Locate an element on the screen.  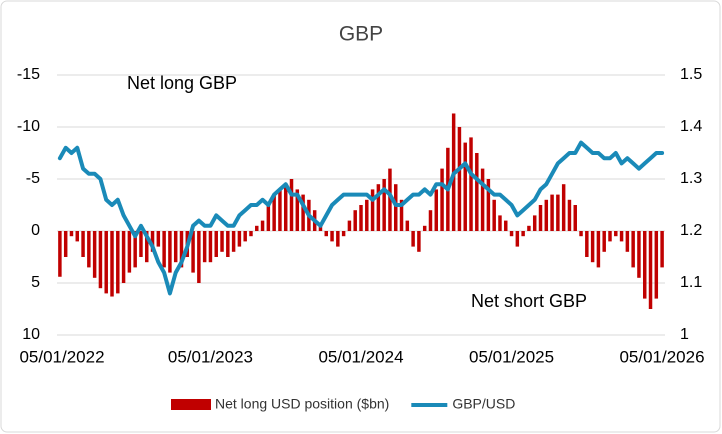
y2-tick-label: 1.1 is located at coordinates (691, 282).